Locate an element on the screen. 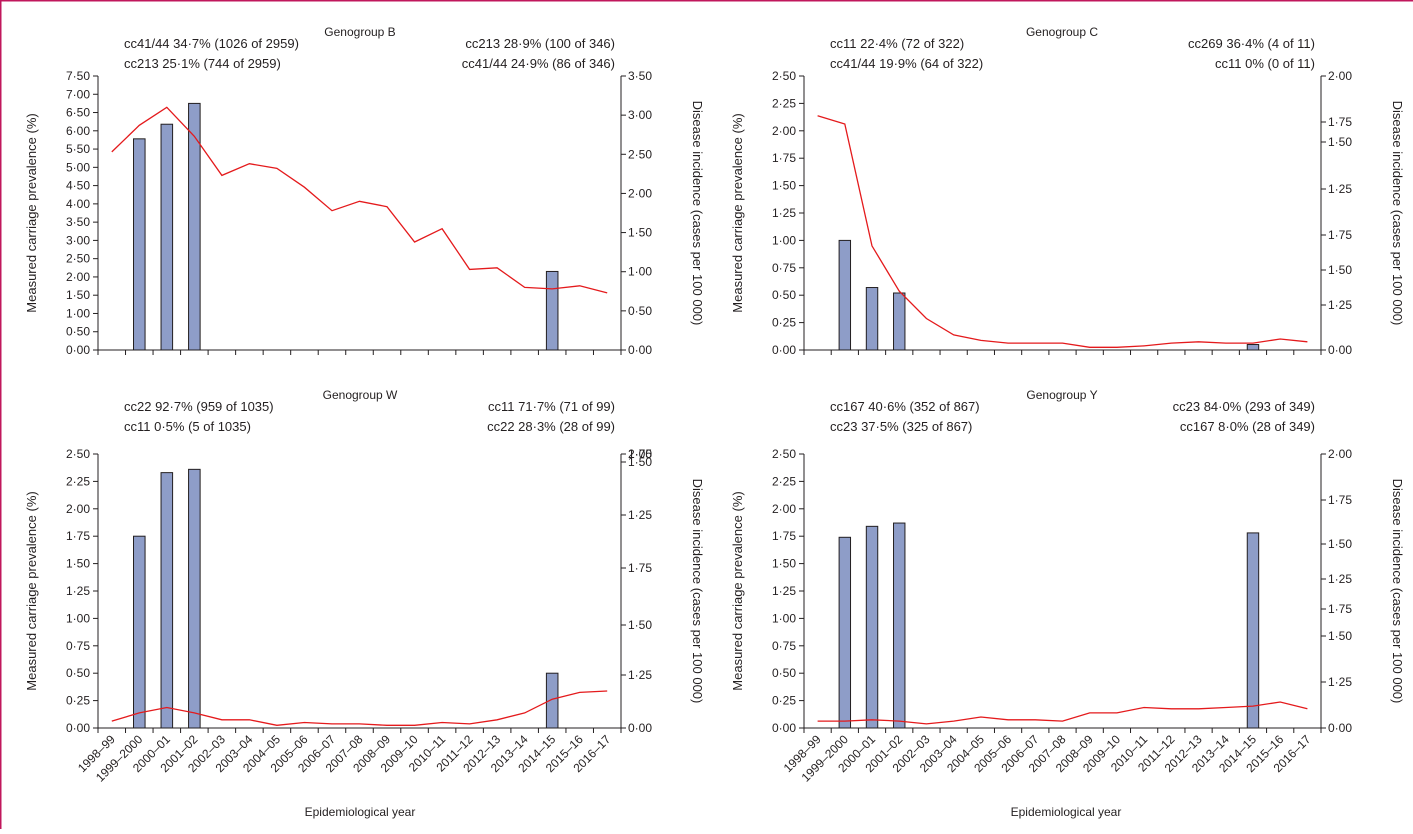 The width and height of the screenshot is (1413, 834). right-tick-label: 1·00 is located at coordinates (640, 272).